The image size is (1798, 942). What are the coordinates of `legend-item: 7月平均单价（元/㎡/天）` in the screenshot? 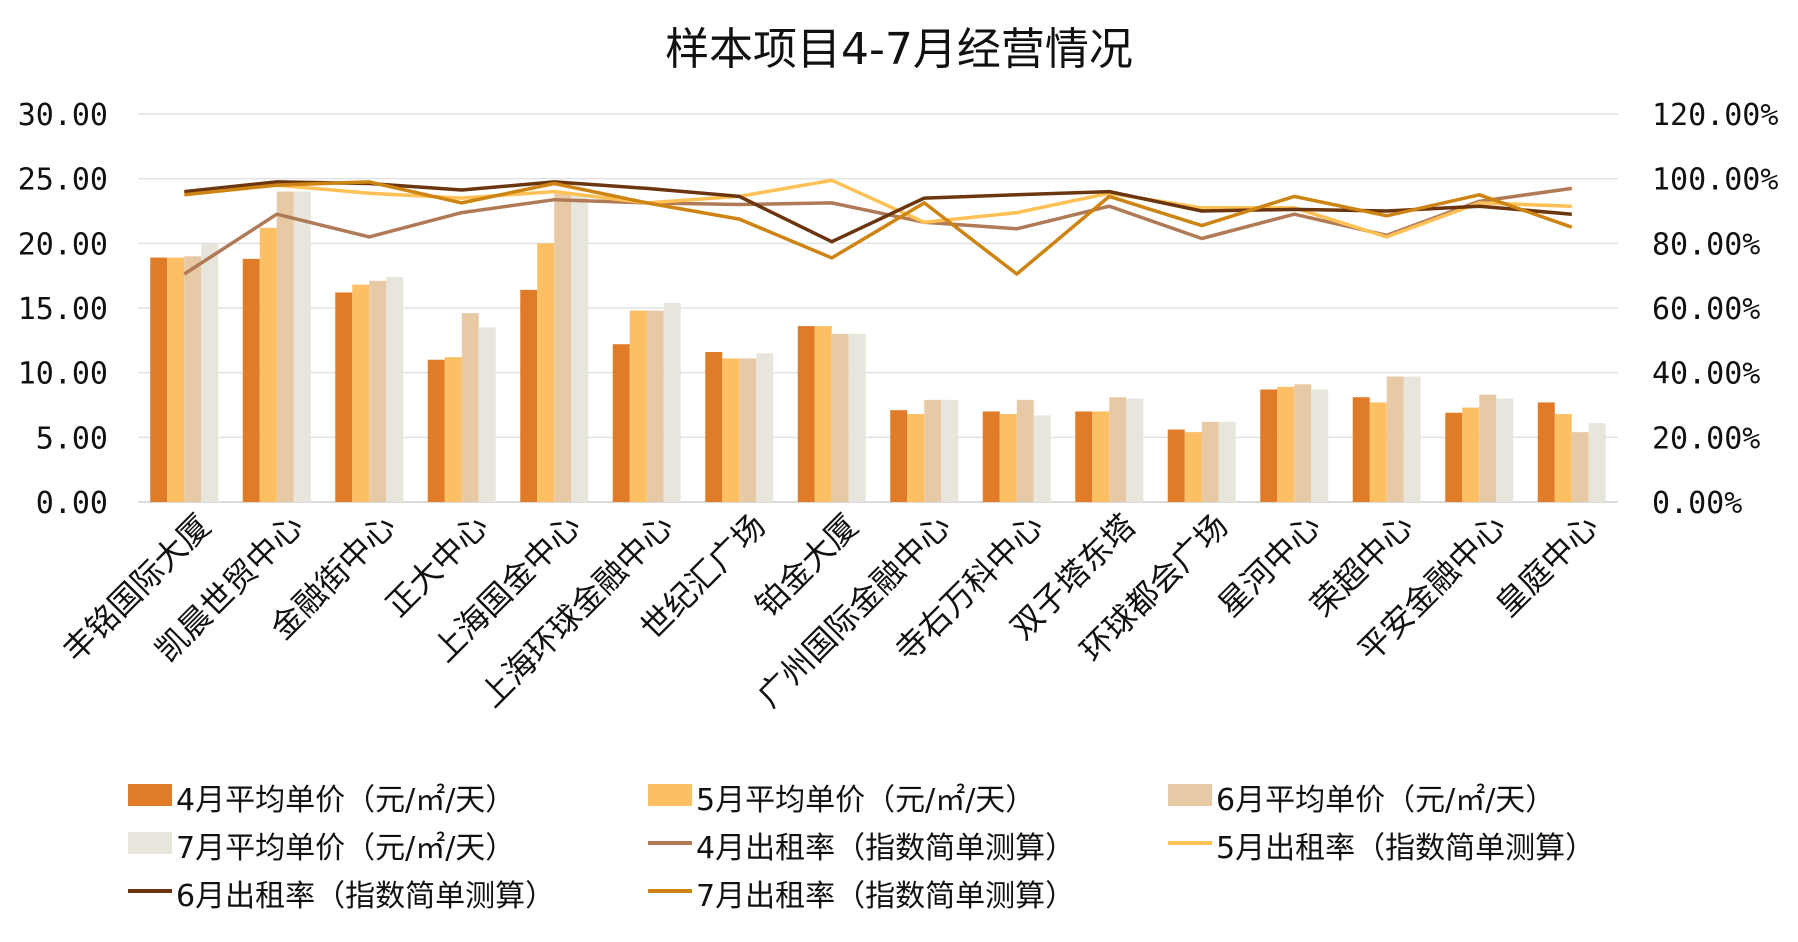 It's located at (321, 848).